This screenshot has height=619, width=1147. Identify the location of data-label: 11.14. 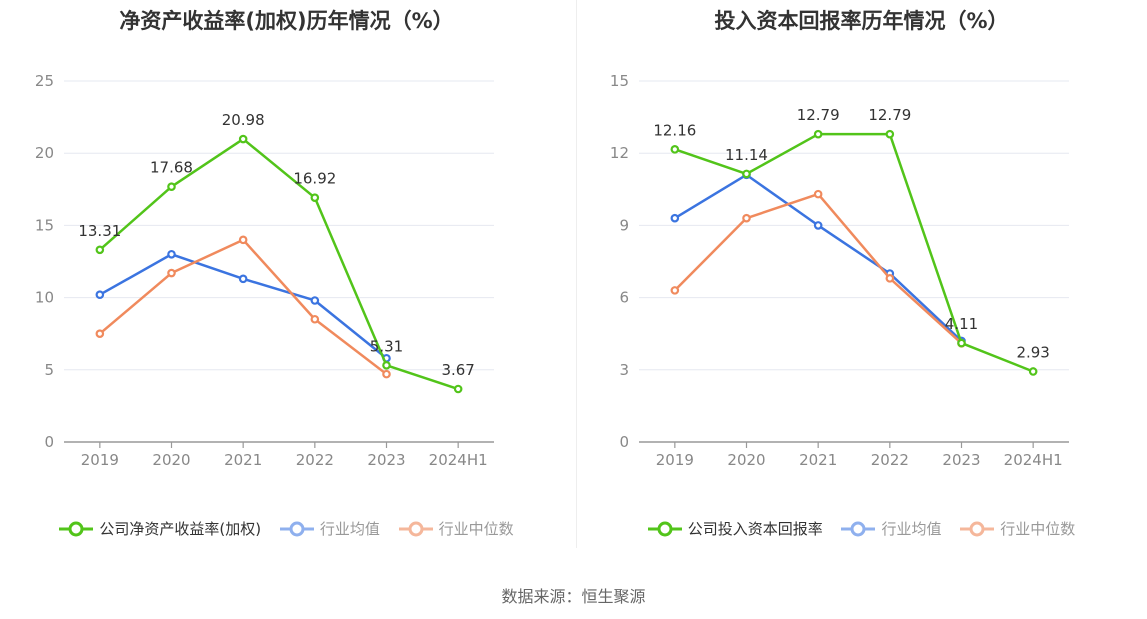
(746, 155).